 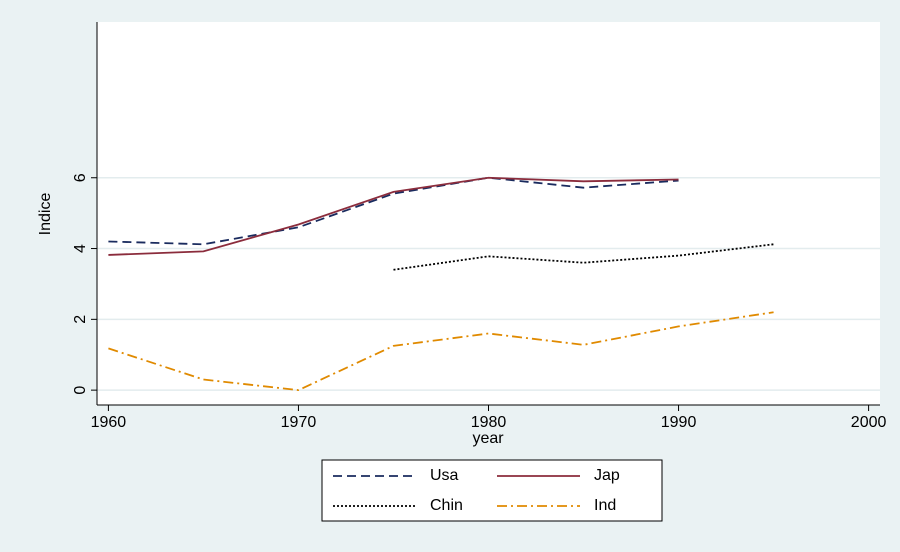 What do you see at coordinates (80, 390) in the screenshot?
I see `y-tick-label: 0` at bounding box center [80, 390].